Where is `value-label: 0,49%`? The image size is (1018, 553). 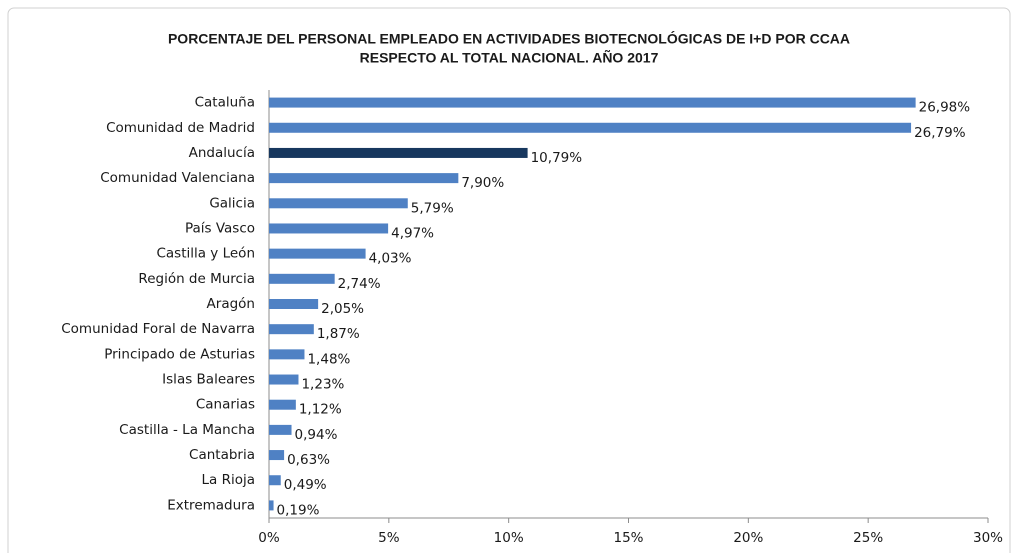
value-label: 0,49% is located at coordinates (305, 485).